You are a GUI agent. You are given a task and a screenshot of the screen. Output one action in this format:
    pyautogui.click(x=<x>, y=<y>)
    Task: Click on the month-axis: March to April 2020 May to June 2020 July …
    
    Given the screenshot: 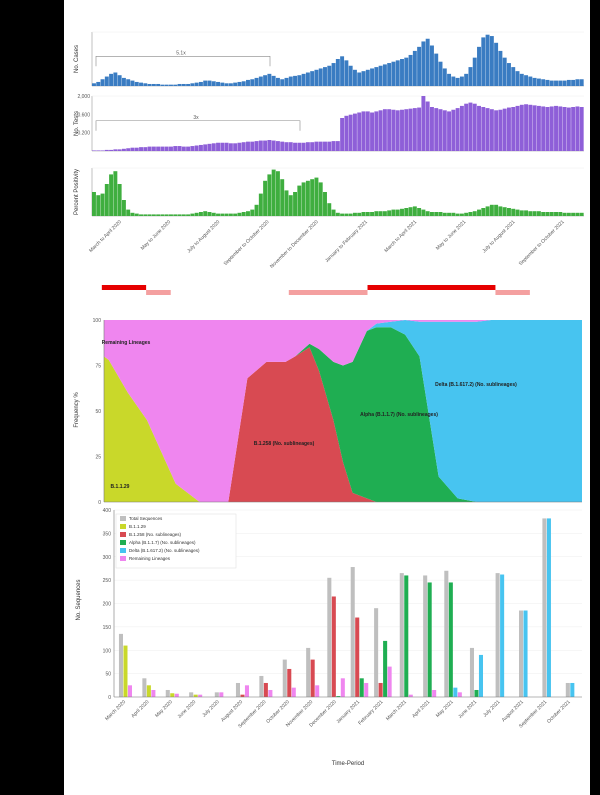 What is the action you would take?
    pyautogui.click(x=327, y=244)
    